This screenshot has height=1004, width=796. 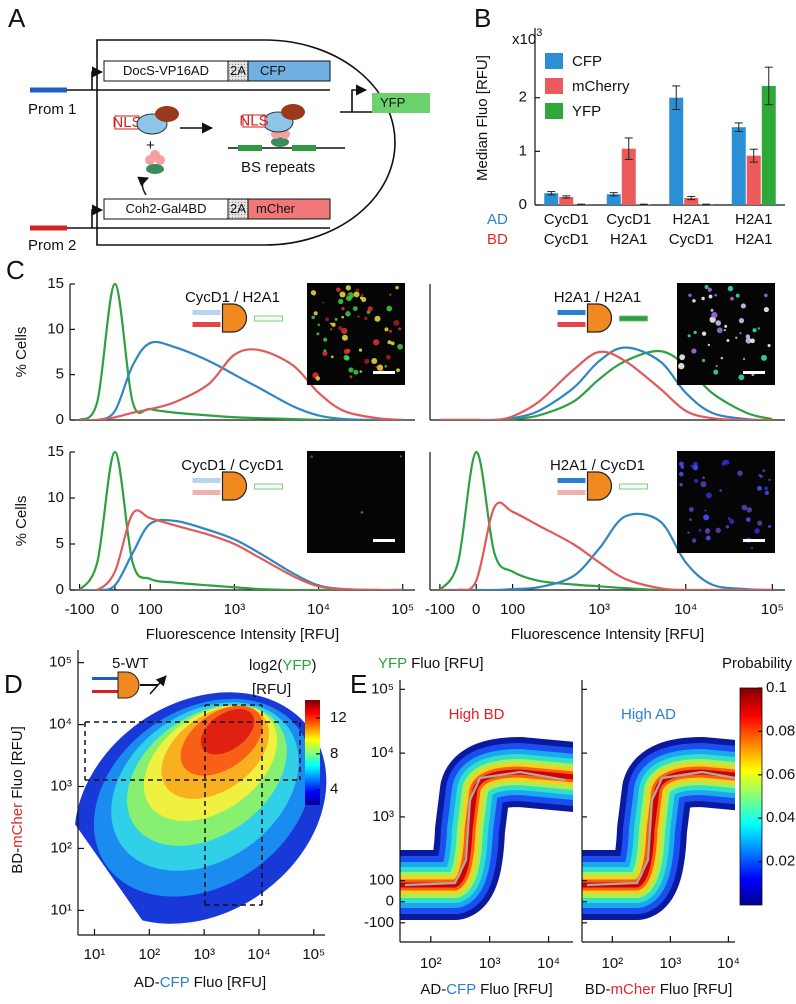 What do you see at coordinates (289, 71) in the screenshot?
I see `reporter-box` at bounding box center [289, 71].